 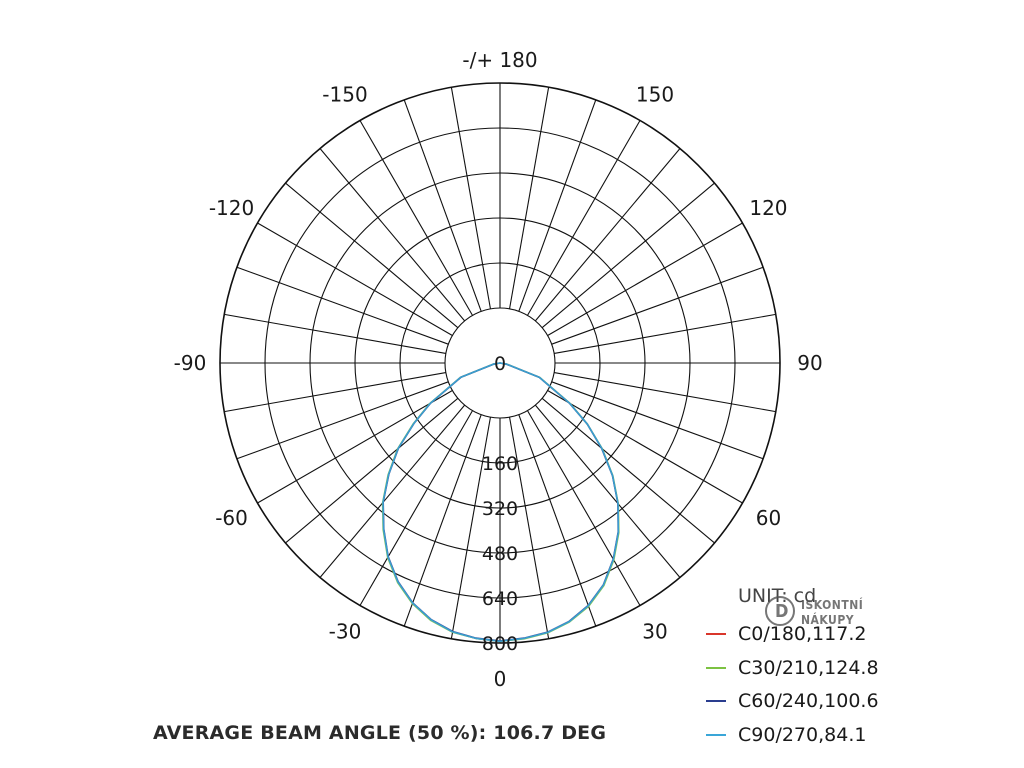 What do you see at coordinates (500, 554) in the screenshot?
I see `radial-label: 480` at bounding box center [500, 554].